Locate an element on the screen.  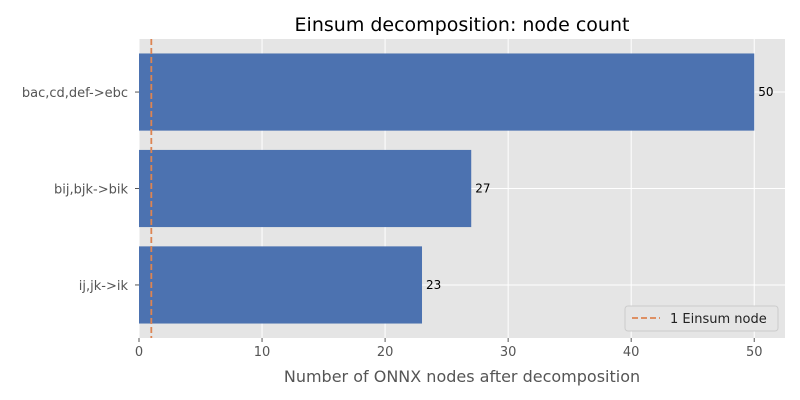
y-tick-label: bac,cd,def->ebc is located at coordinates (75, 93).